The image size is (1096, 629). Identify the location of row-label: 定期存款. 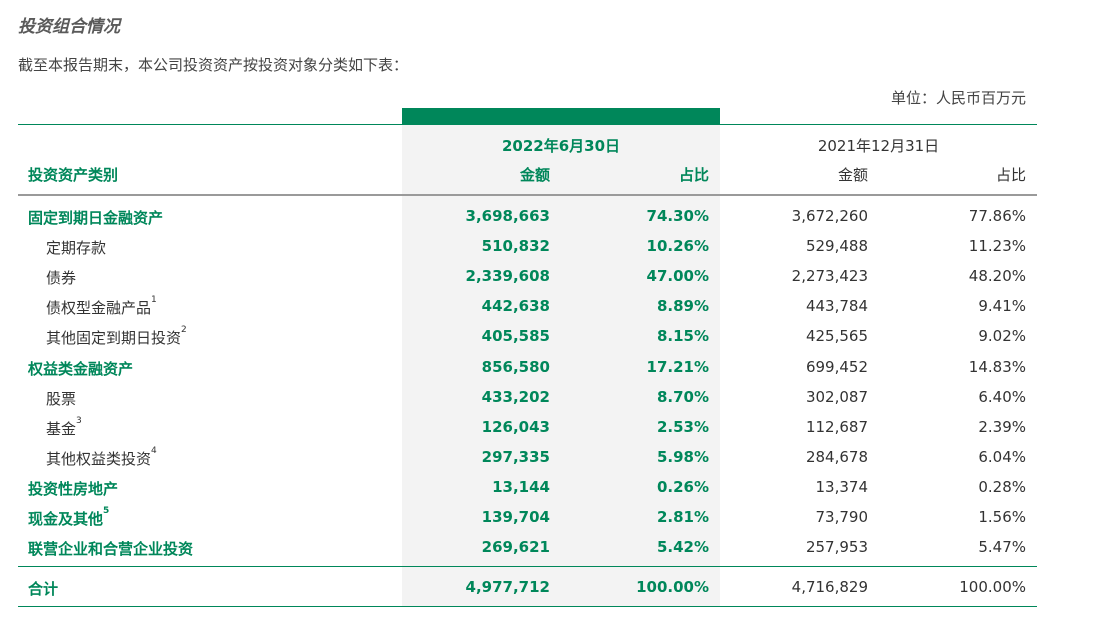
(76, 247).